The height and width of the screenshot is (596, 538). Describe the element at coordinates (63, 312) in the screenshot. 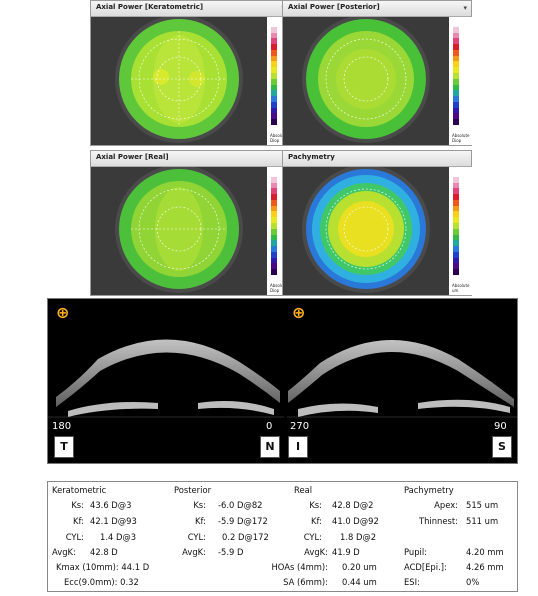

I see `horizontal-scan-icon: ⊕` at that location.